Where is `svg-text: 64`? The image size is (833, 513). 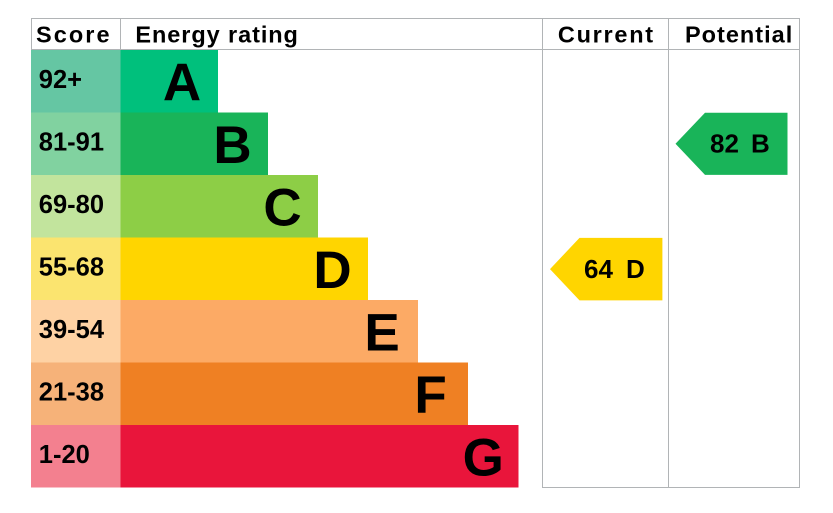 svg-text: 64 is located at coordinates (598, 269).